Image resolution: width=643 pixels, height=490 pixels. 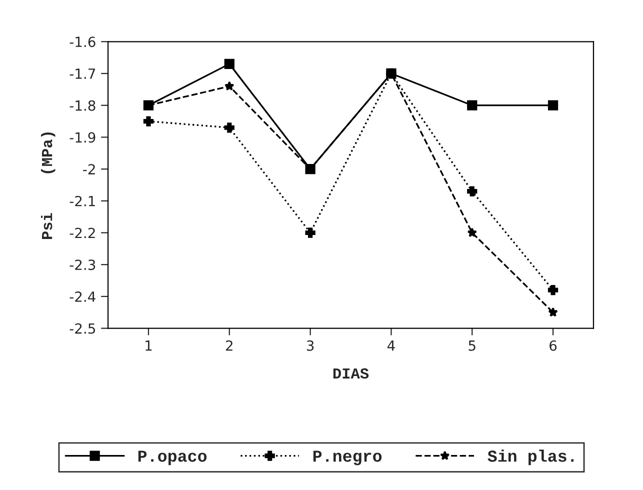 I want to click on y-tick-label: -2, so click(x=89, y=169).